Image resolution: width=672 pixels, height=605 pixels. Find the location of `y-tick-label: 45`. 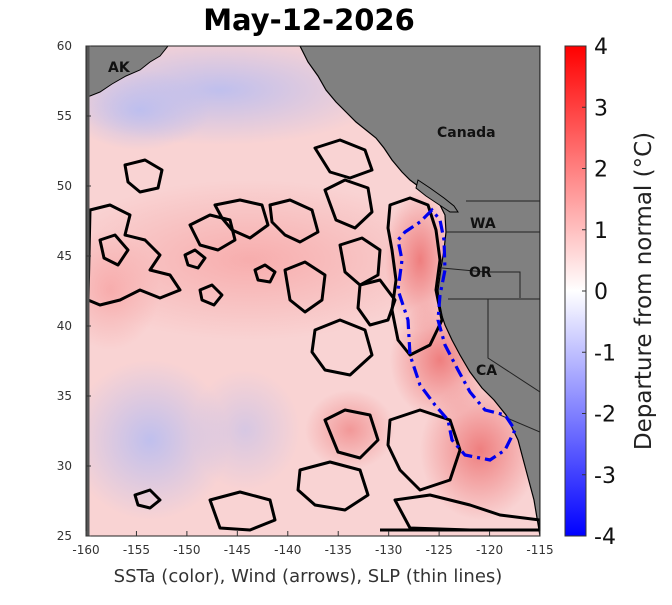

y-tick-label: 45 is located at coordinates (64, 256).